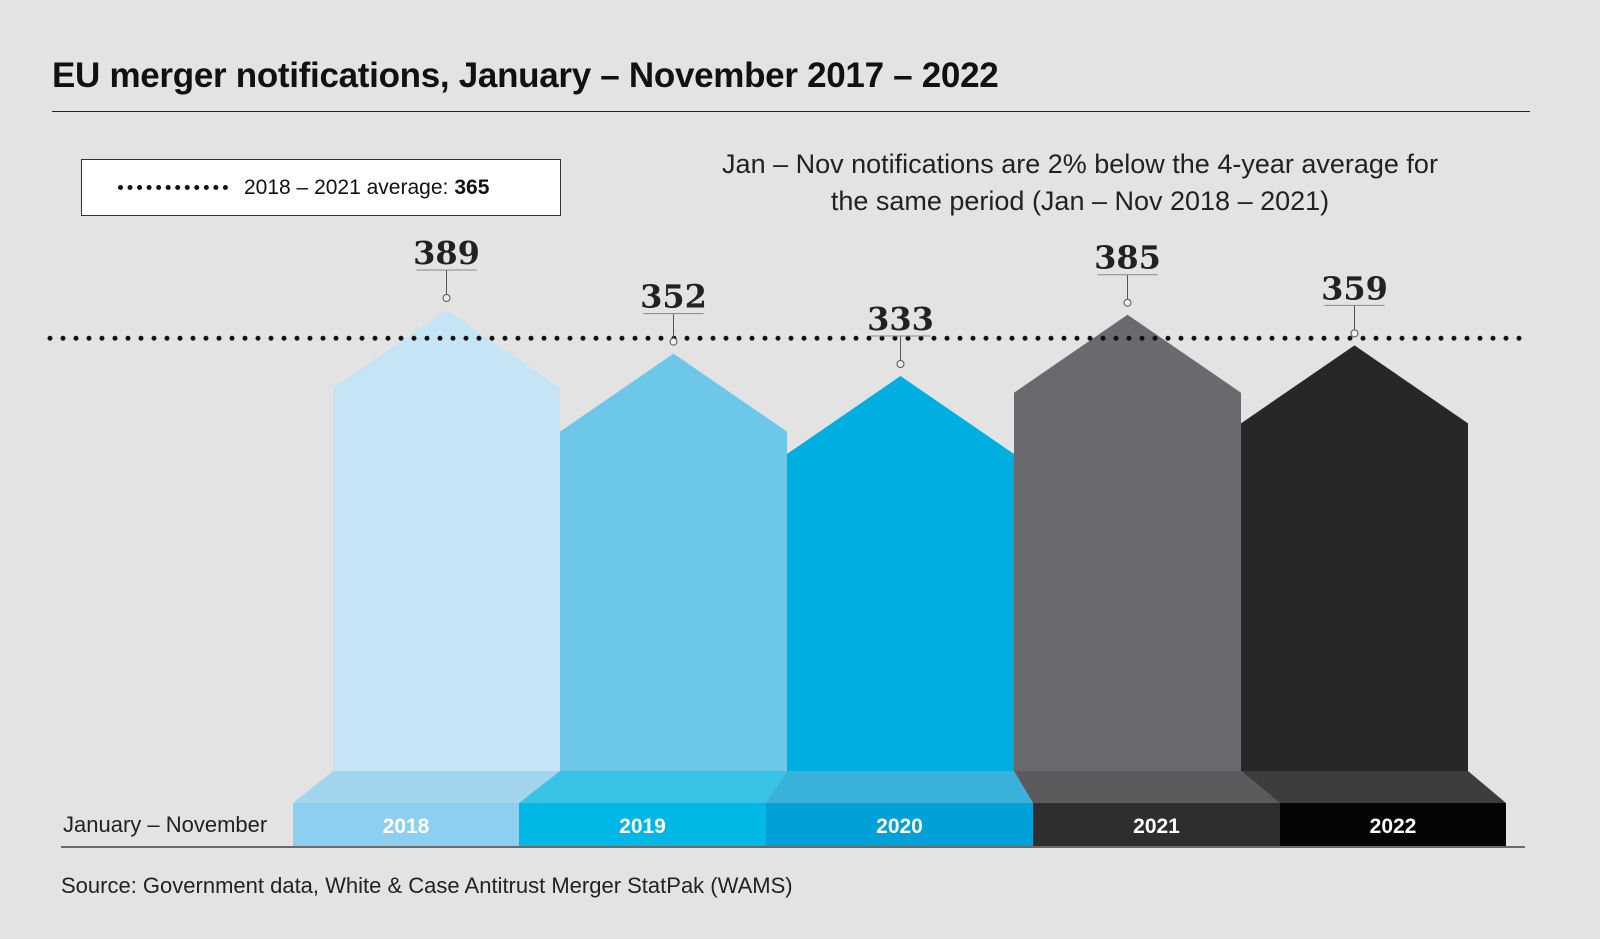 The height and width of the screenshot is (939, 1600). I want to click on legend-value: 365, so click(472, 187).